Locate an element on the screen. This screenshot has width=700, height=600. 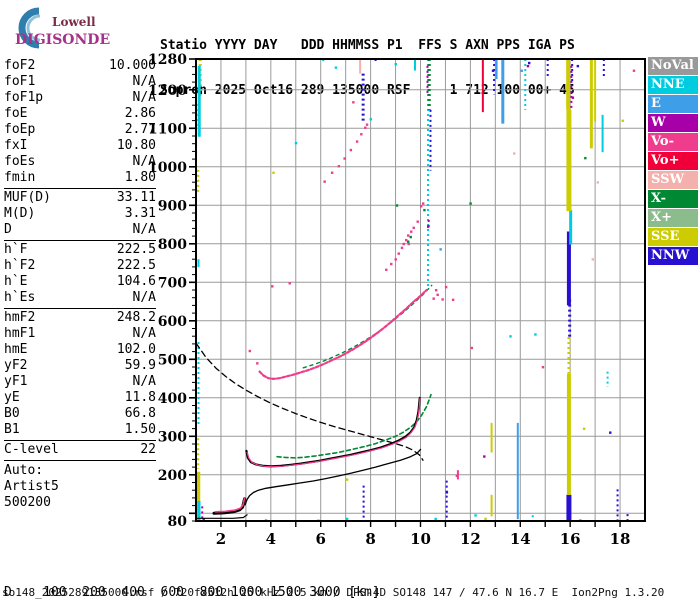
x-tick-label: 10 is located at coordinates (420, 539).